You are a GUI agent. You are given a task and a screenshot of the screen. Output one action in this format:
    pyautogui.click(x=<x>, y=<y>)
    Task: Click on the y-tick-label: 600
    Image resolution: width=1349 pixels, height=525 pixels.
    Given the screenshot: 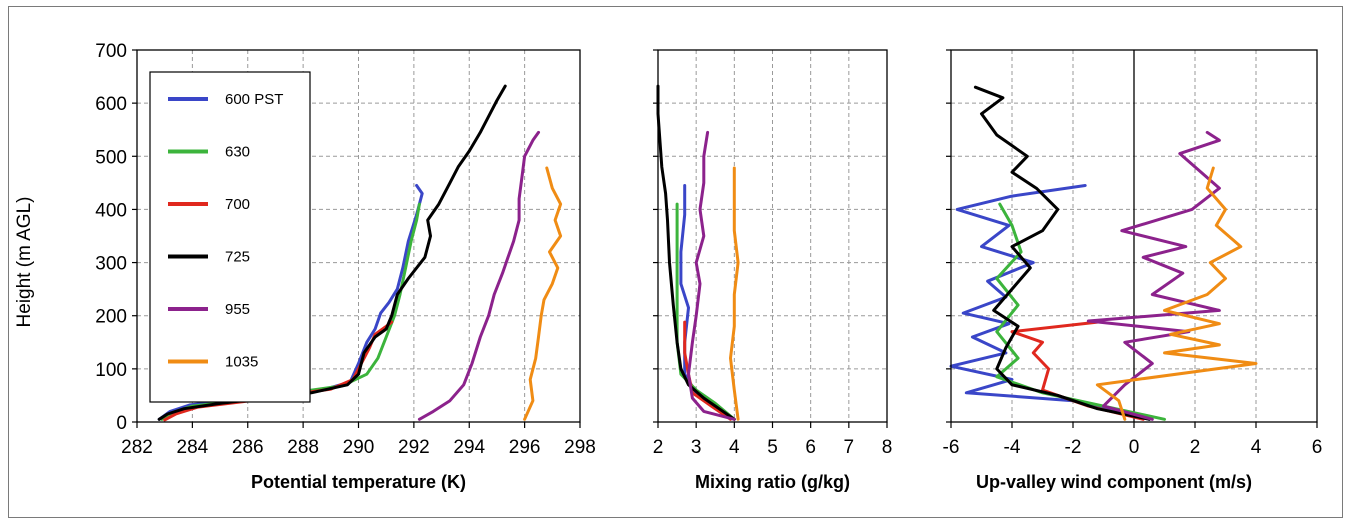 What is the action you would take?
    pyautogui.click(x=111, y=104)
    